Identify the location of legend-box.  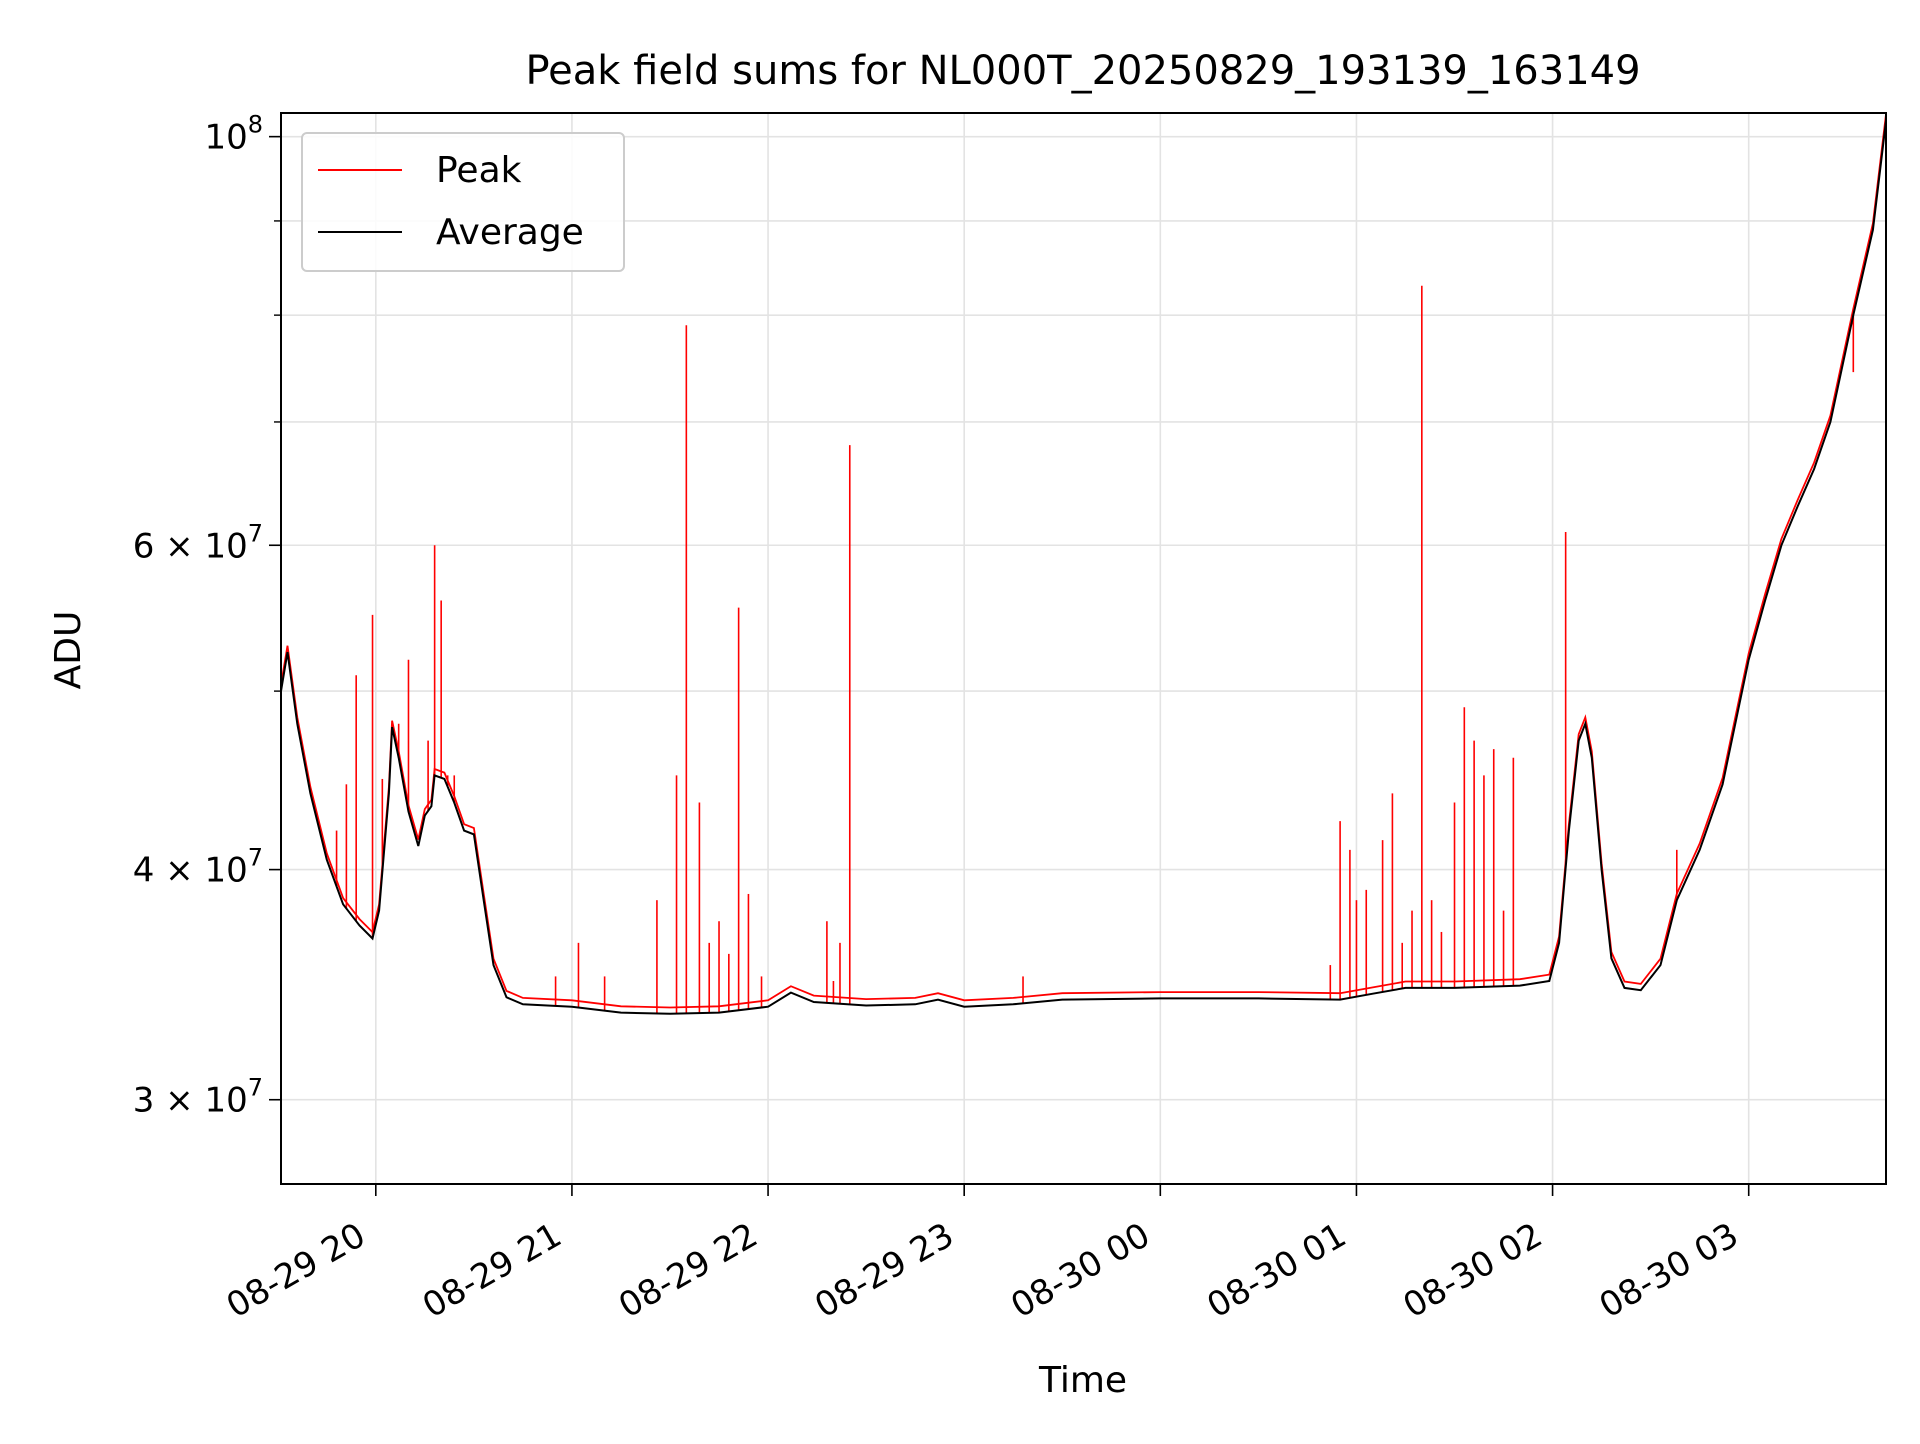
(463, 202).